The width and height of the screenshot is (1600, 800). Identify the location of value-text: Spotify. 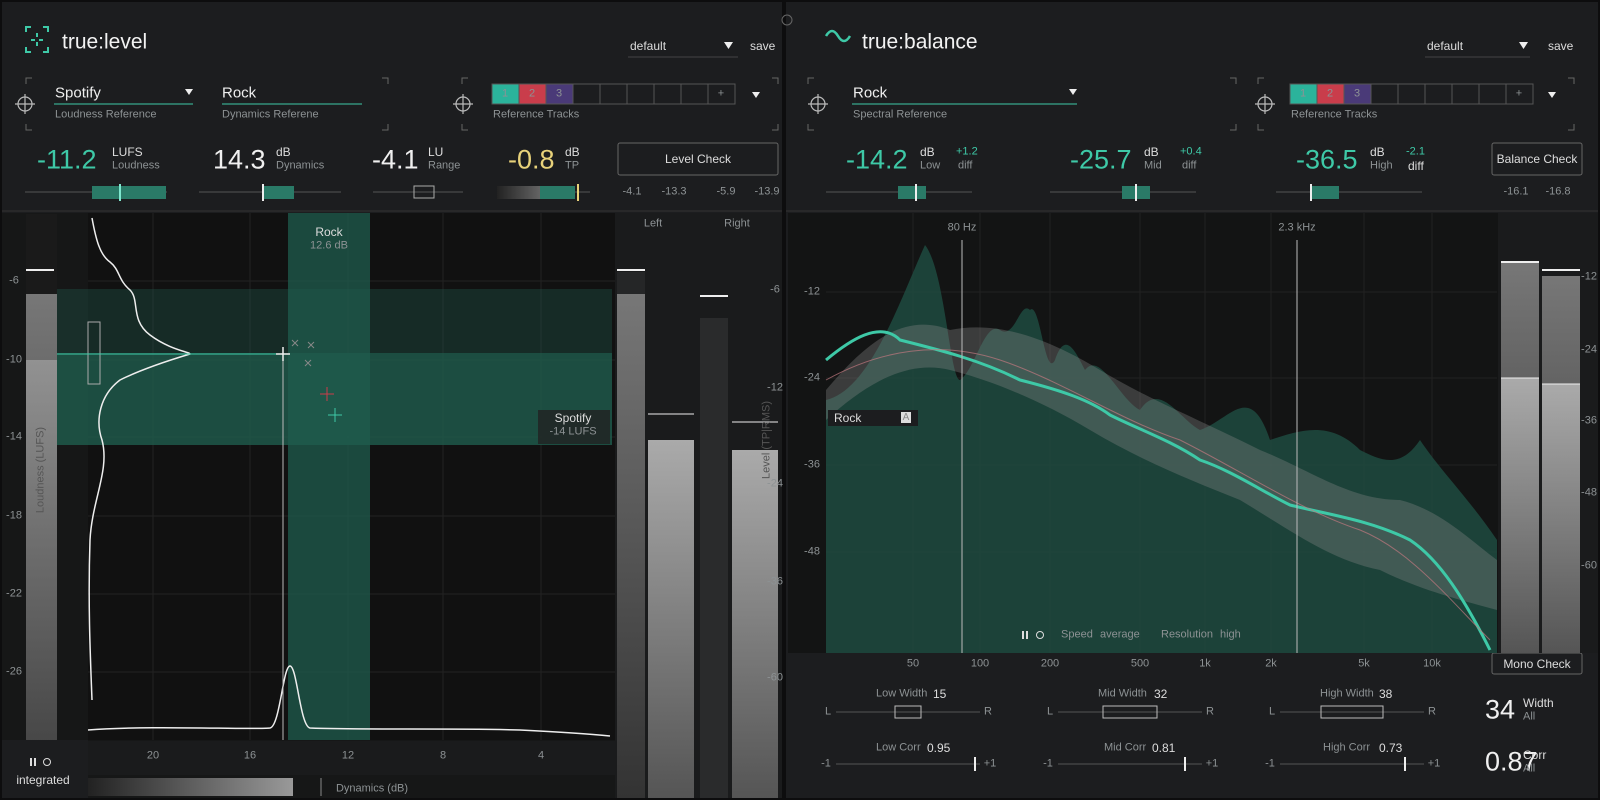
(78, 93).